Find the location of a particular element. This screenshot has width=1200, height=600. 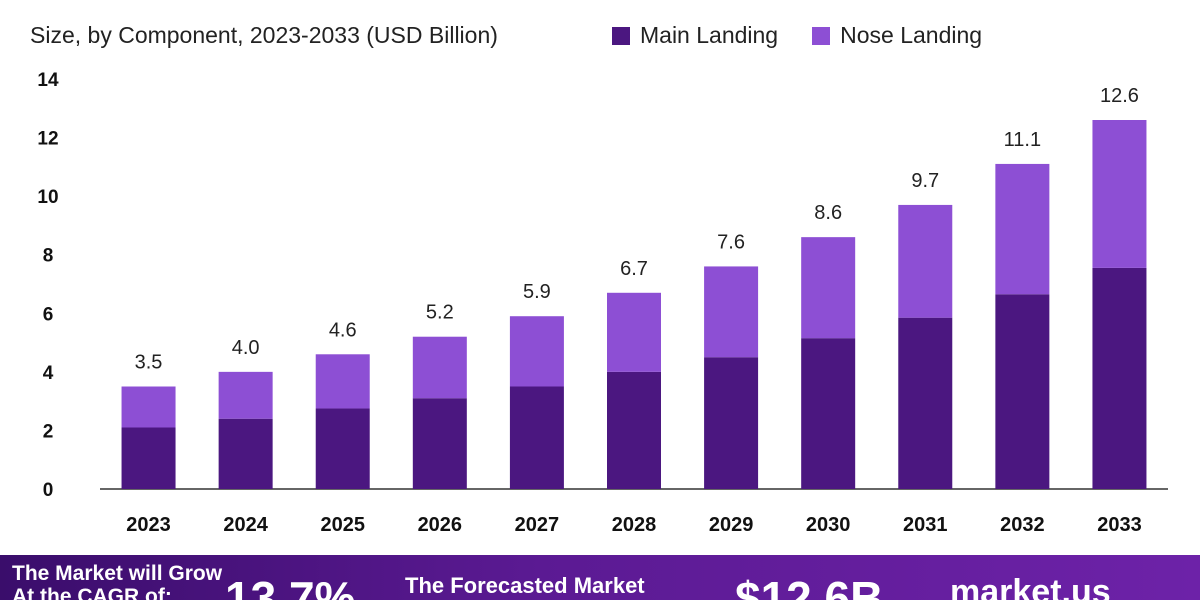

bar-total-label: 5.9 is located at coordinates (537, 292).